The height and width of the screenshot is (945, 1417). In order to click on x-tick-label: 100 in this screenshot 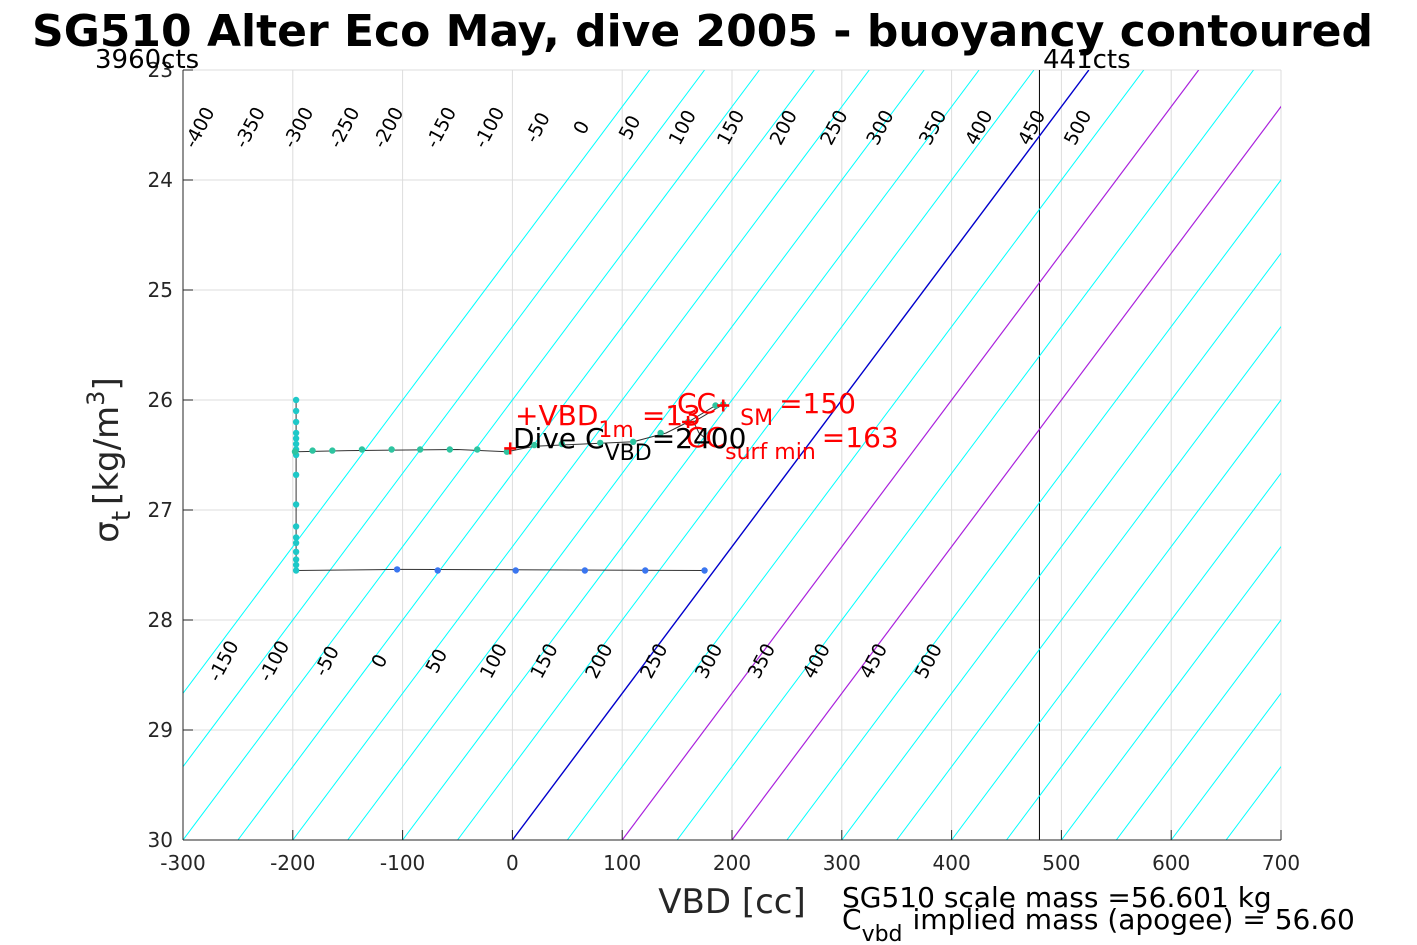, I will do `click(622, 863)`.